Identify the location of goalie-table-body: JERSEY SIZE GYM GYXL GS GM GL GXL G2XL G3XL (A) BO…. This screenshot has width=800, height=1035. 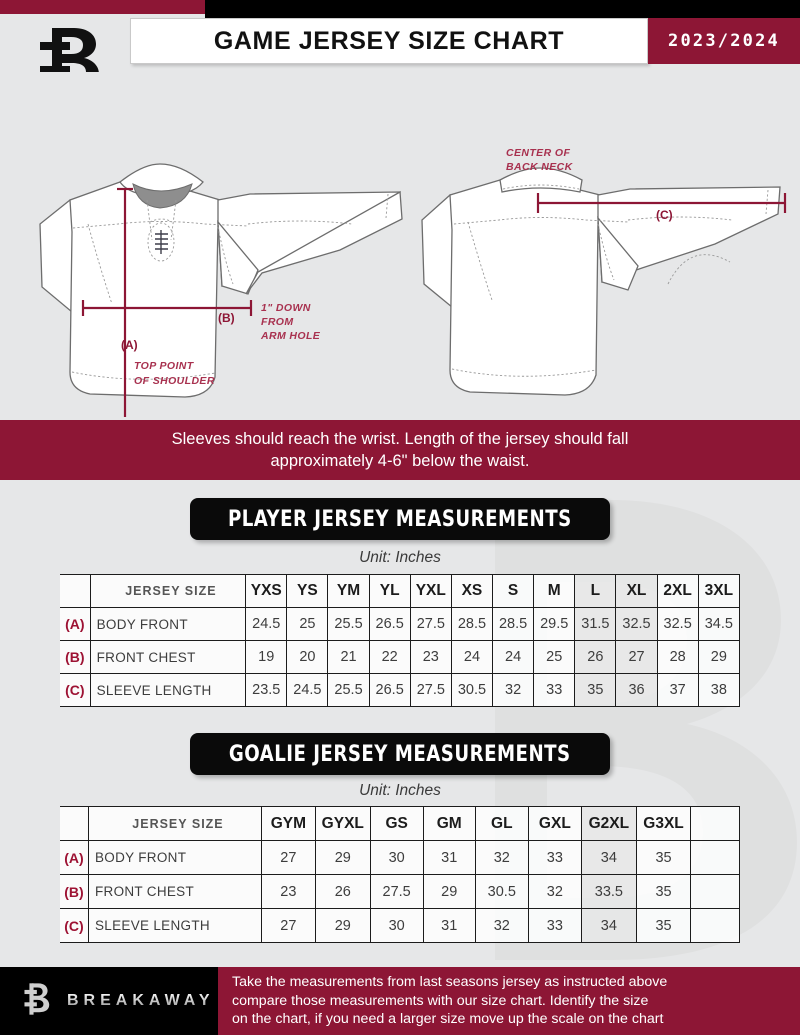
(400, 874).